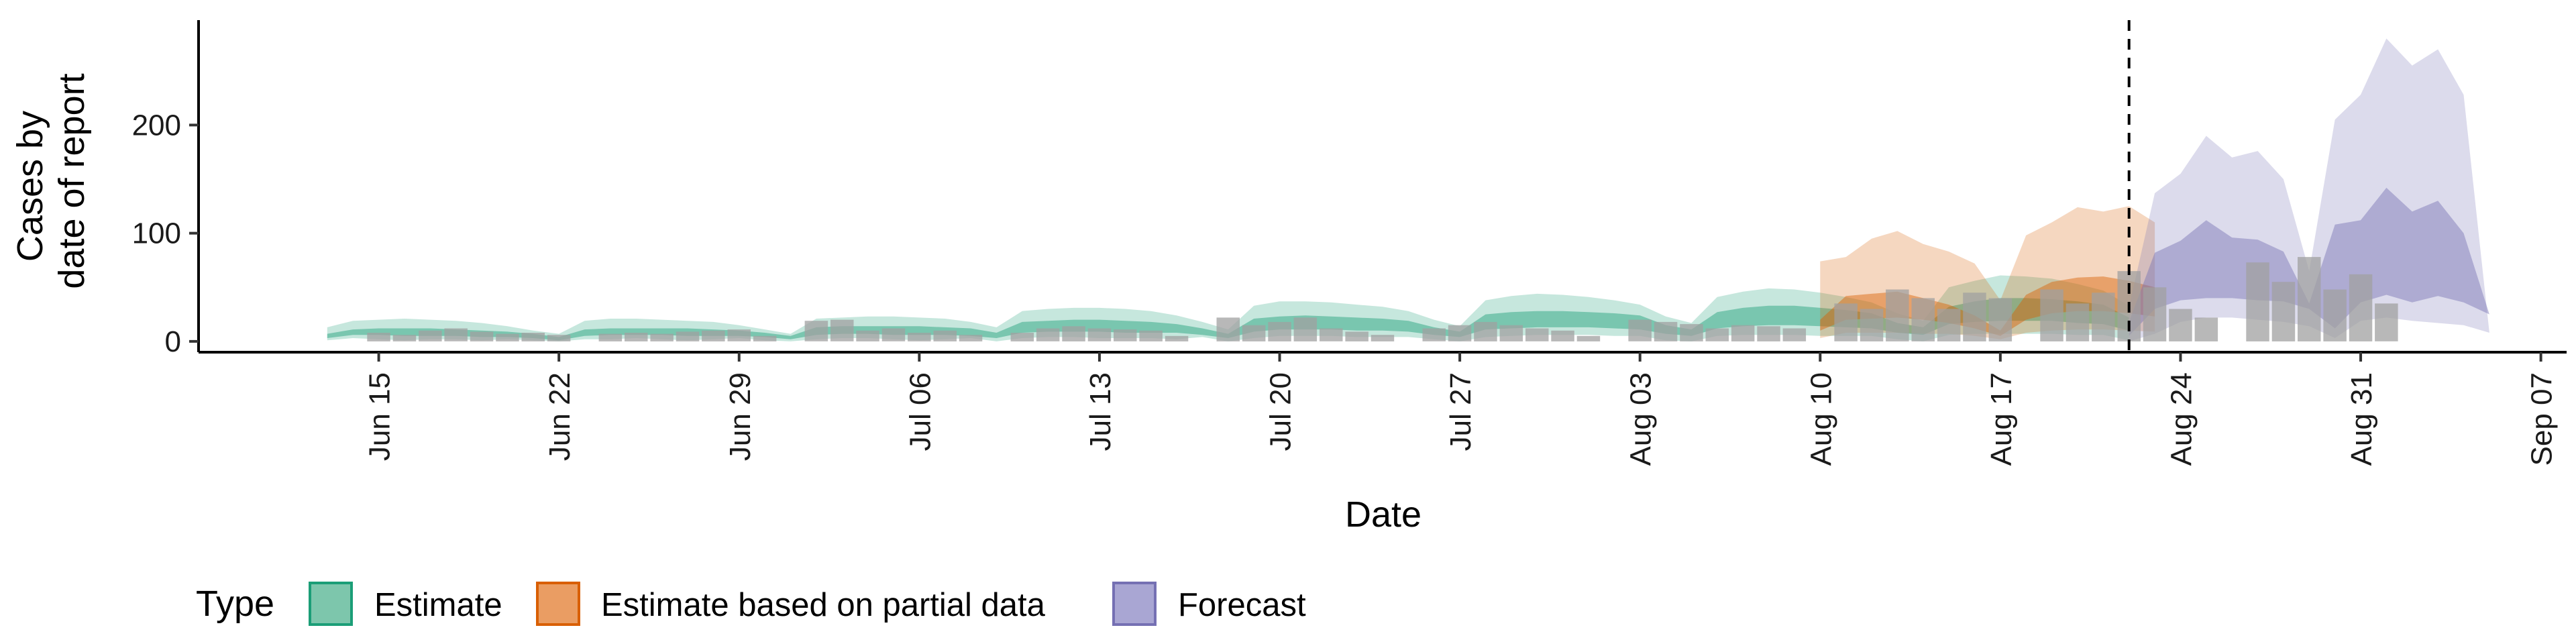 The image size is (2576, 644). What do you see at coordinates (72, 180) in the screenshot?
I see `y-axis-title-line-2: date of report` at bounding box center [72, 180].